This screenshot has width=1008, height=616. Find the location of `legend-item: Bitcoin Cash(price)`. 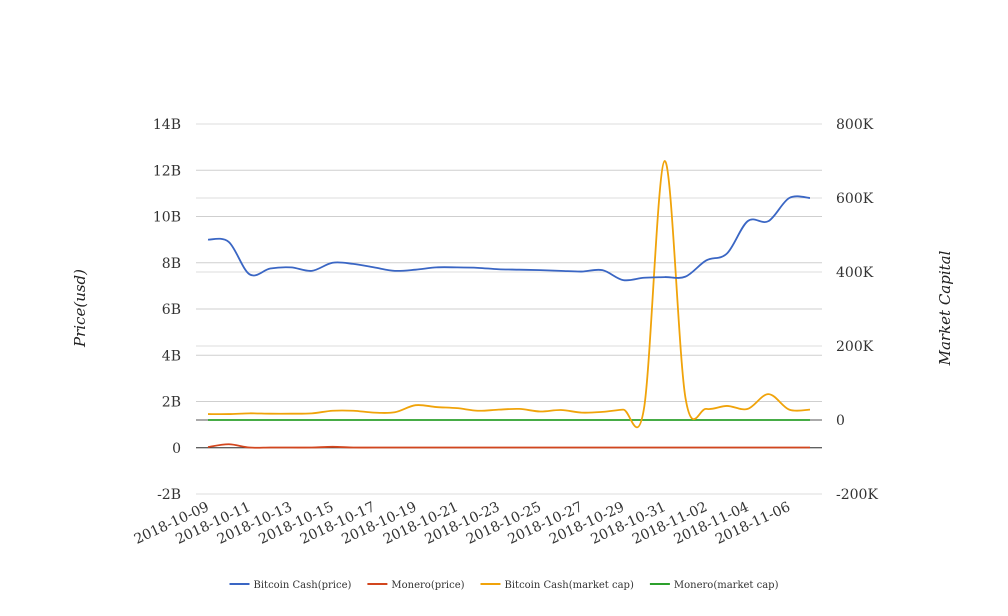

legend-item: Bitcoin Cash(price) is located at coordinates (290, 585).